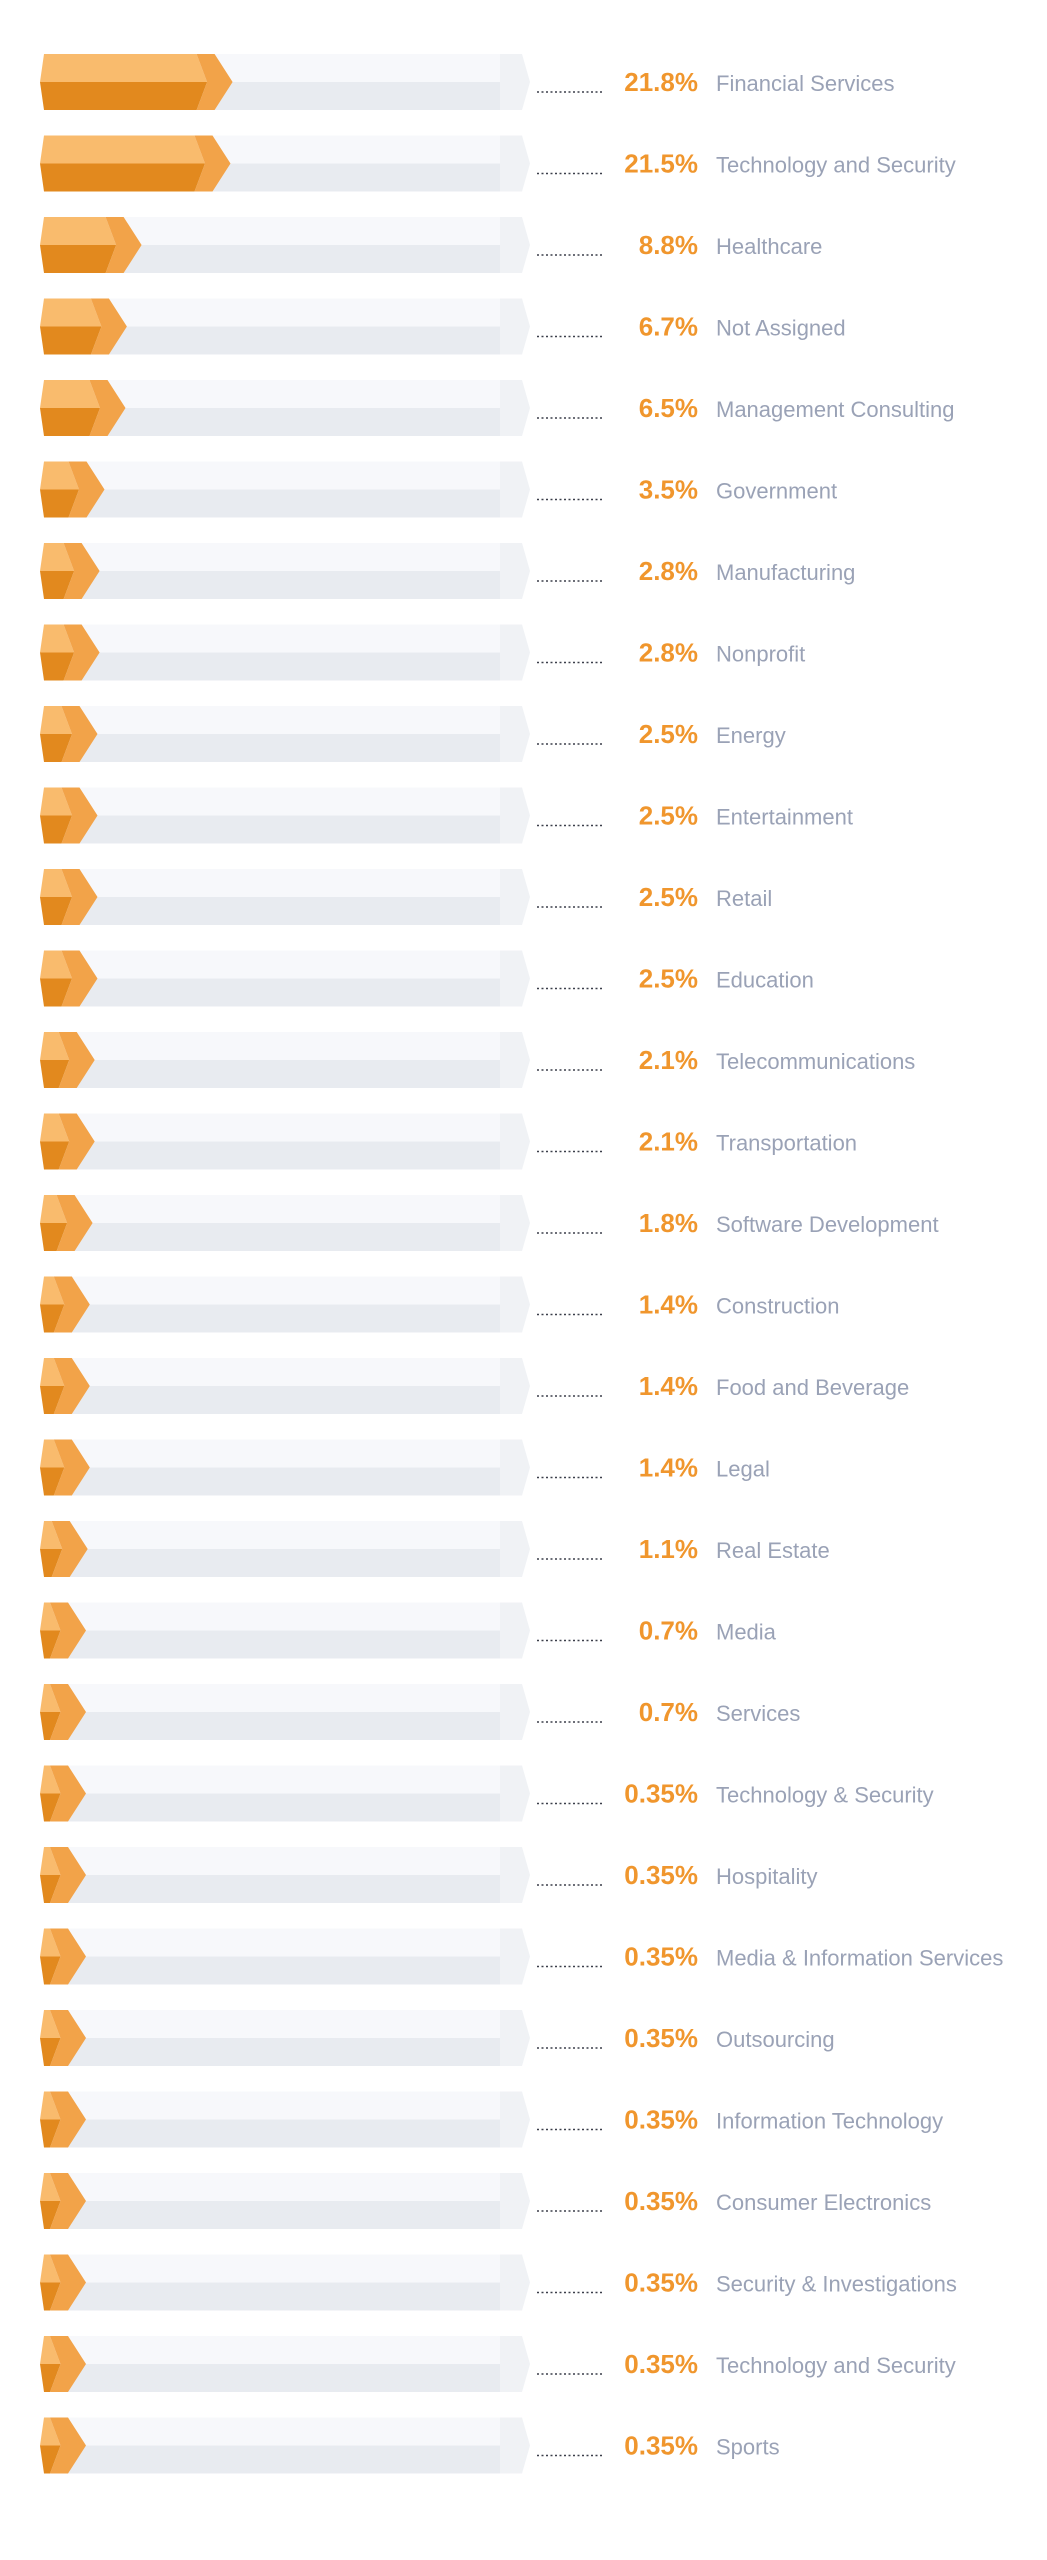  Describe the element at coordinates (776, 491) in the screenshot. I see `category-label: Government` at that location.